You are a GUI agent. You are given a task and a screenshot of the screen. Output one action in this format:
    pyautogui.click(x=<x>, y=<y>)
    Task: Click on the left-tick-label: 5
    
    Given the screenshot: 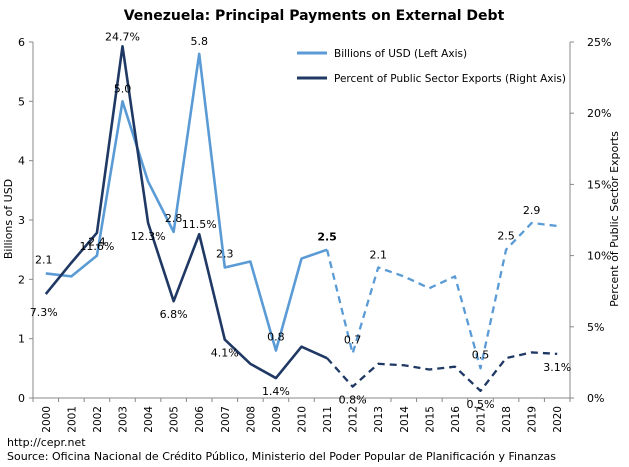 What is the action you would take?
    pyautogui.click(x=21, y=101)
    